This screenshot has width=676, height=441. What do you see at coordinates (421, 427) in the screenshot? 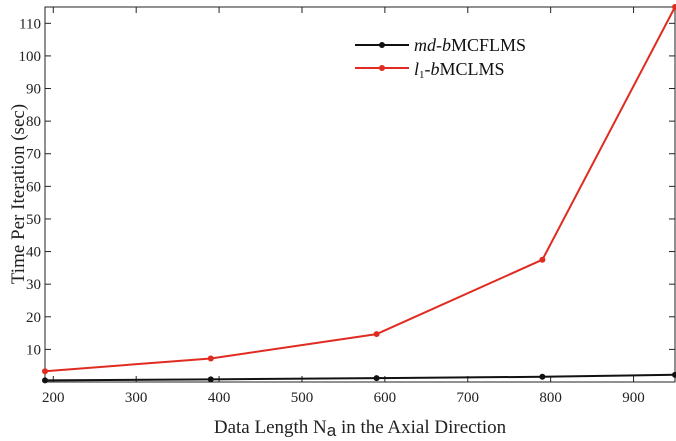
I see `x-axis-label-rest: in the Axial Direction` at bounding box center [421, 427].